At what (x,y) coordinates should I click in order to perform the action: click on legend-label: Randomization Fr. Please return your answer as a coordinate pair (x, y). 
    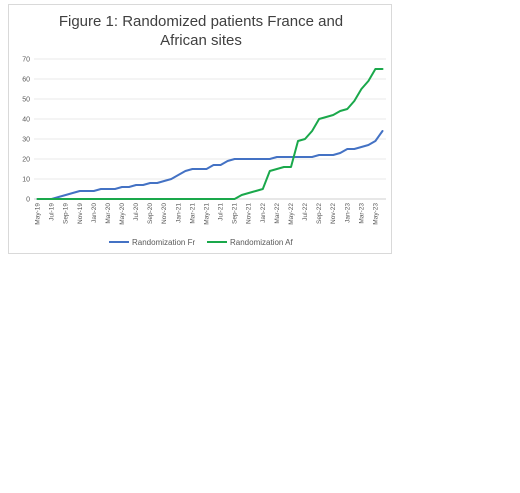
    Looking at the image, I should click on (163, 242).